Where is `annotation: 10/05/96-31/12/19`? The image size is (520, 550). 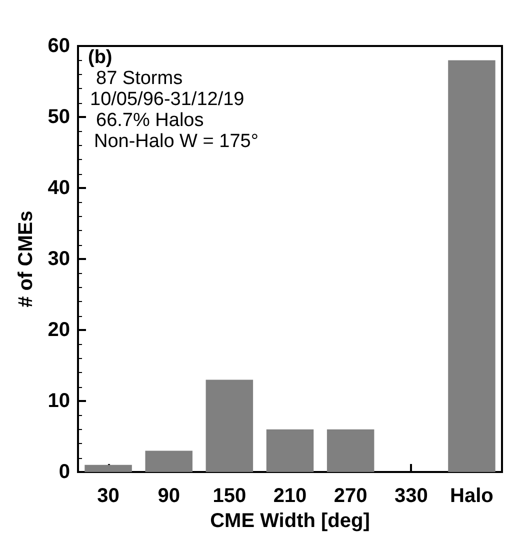
annotation: 10/05/96-31/12/19 is located at coordinates (167, 99).